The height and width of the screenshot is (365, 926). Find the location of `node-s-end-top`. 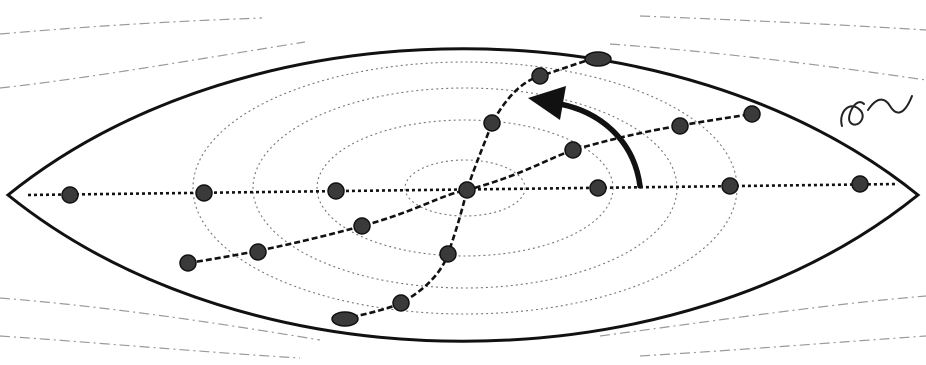

node-s-end-top is located at coordinates (598, 59).